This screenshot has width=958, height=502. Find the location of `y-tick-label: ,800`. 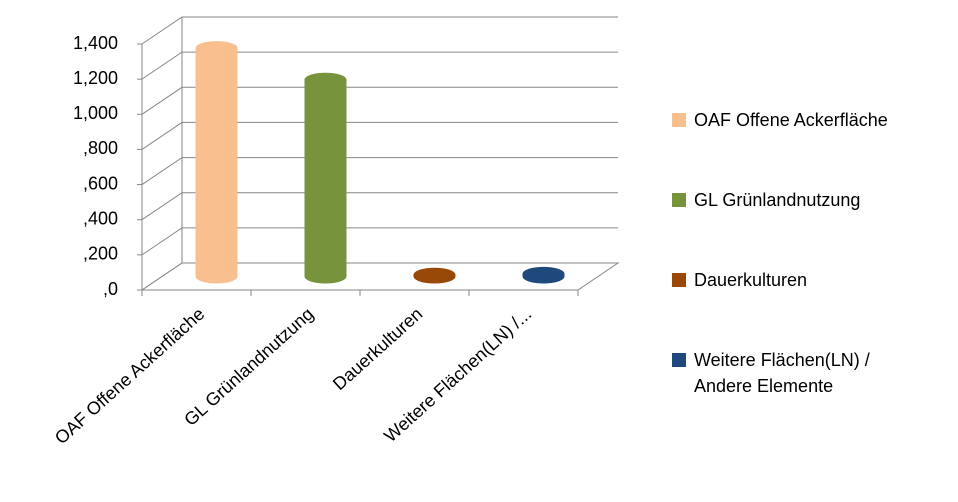

y-tick-label: ,800 is located at coordinates (100, 148).